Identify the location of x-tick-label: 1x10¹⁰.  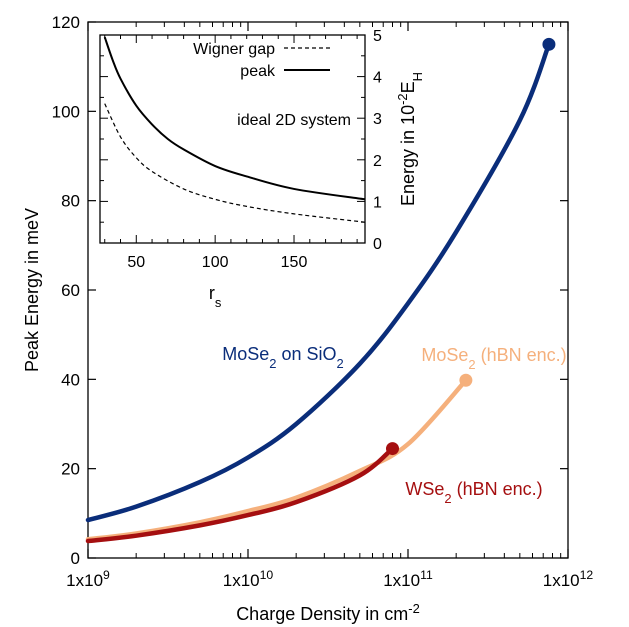
(248, 579).